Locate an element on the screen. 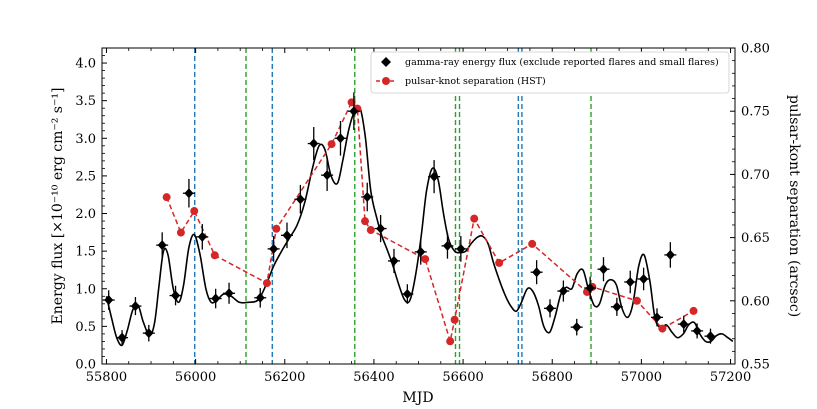  y-tick-label-8: 4.0 is located at coordinates (85, 64).